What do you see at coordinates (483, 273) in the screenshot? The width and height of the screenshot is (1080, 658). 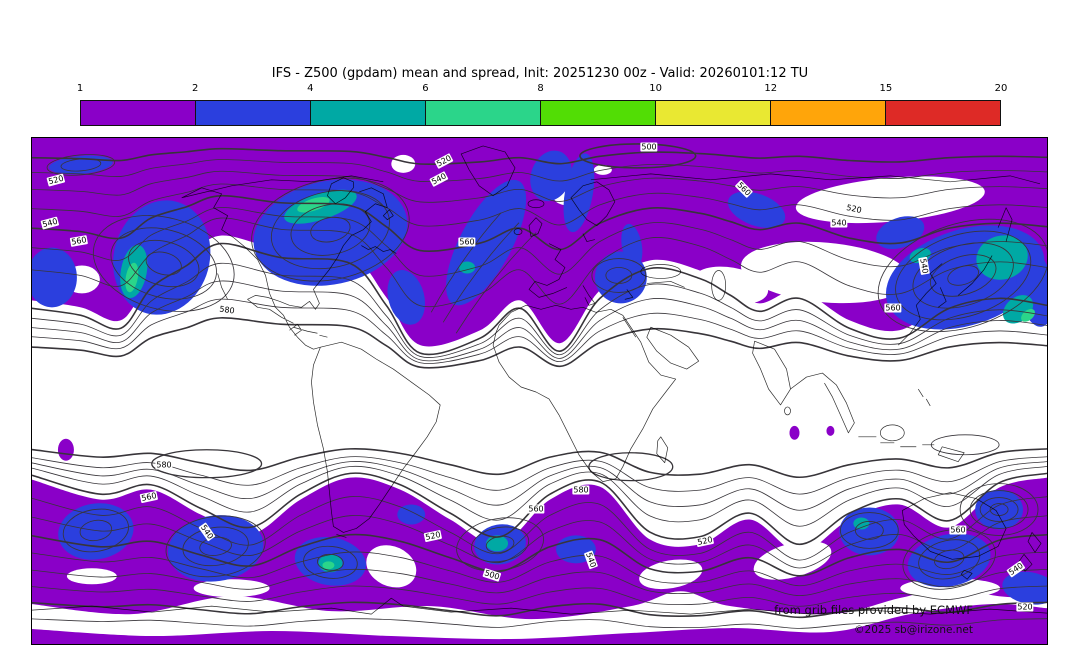 I see `z500-contour-trough` at bounding box center [483, 273].